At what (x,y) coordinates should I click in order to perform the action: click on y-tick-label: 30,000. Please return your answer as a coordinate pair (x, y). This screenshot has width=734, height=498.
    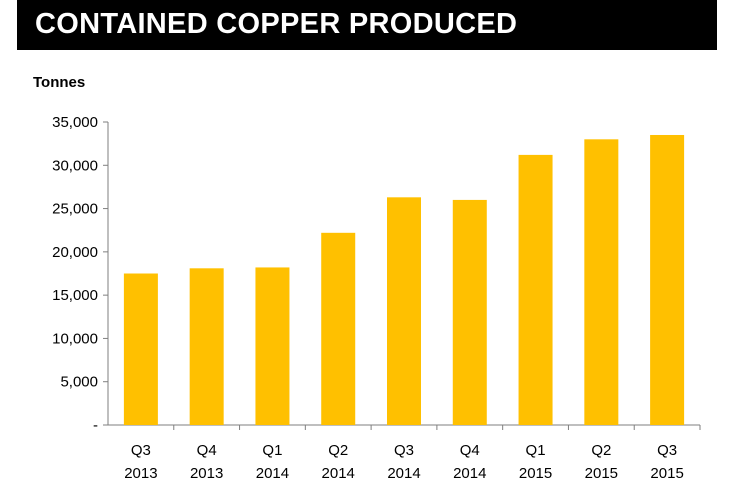
    Looking at the image, I should click on (75, 165).